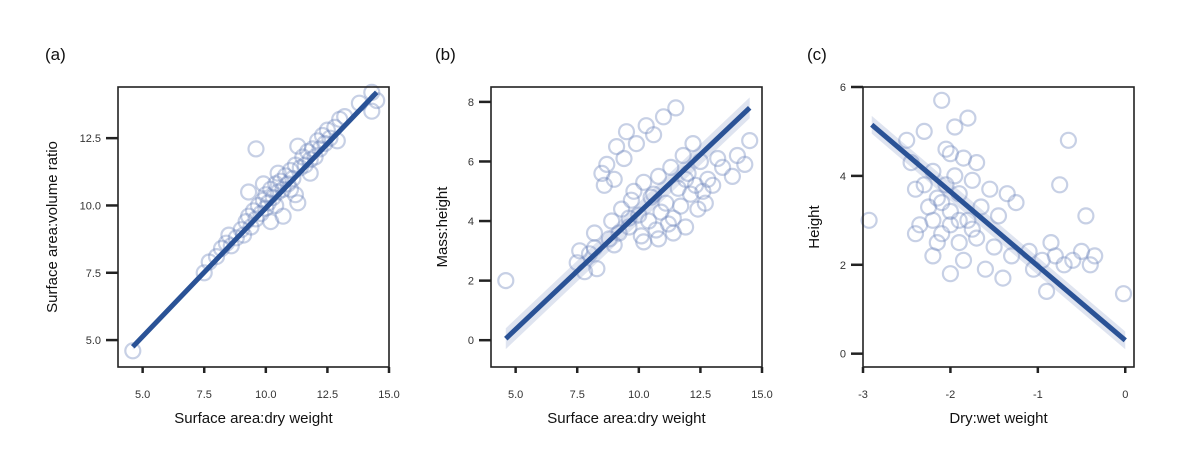 This screenshot has height=472, width=1181. I want to click on panel-label: (c), so click(817, 54).